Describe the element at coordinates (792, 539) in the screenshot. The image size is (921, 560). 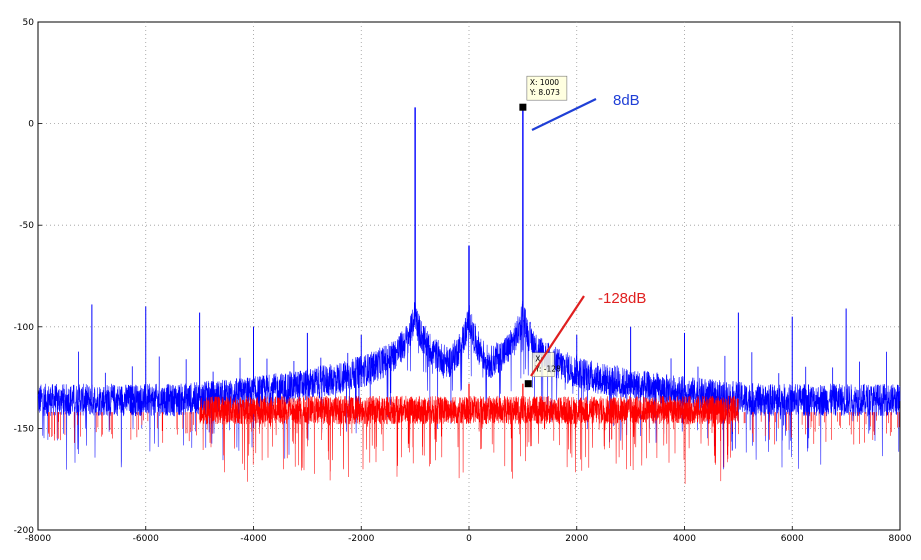
I see `x-tick-label: 6000` at that location.